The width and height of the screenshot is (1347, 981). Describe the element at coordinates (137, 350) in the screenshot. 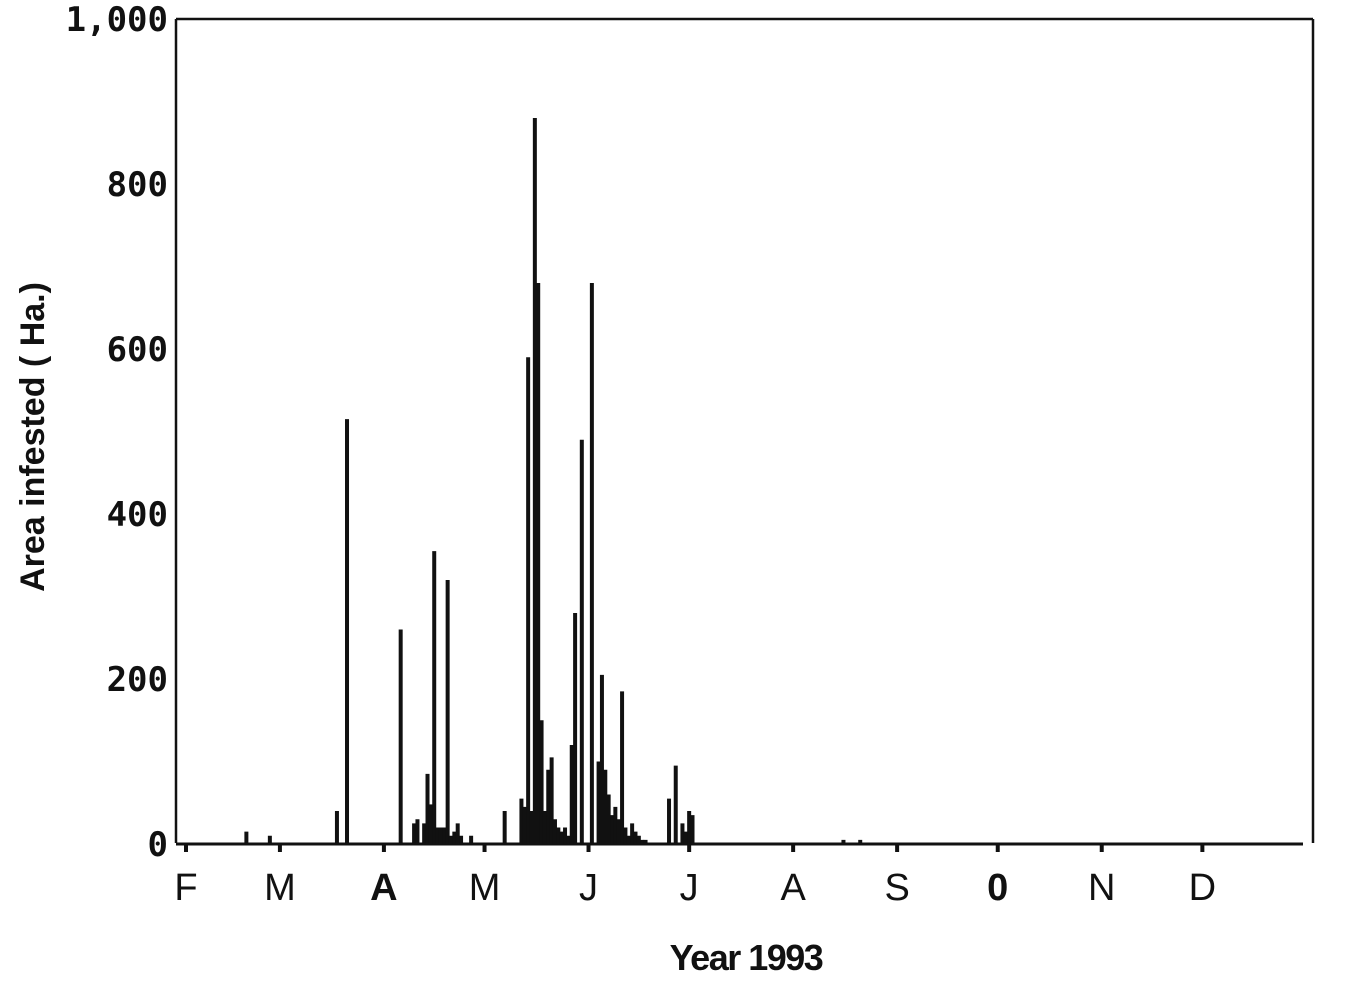

I see `y-tick-label: 600` at that location.